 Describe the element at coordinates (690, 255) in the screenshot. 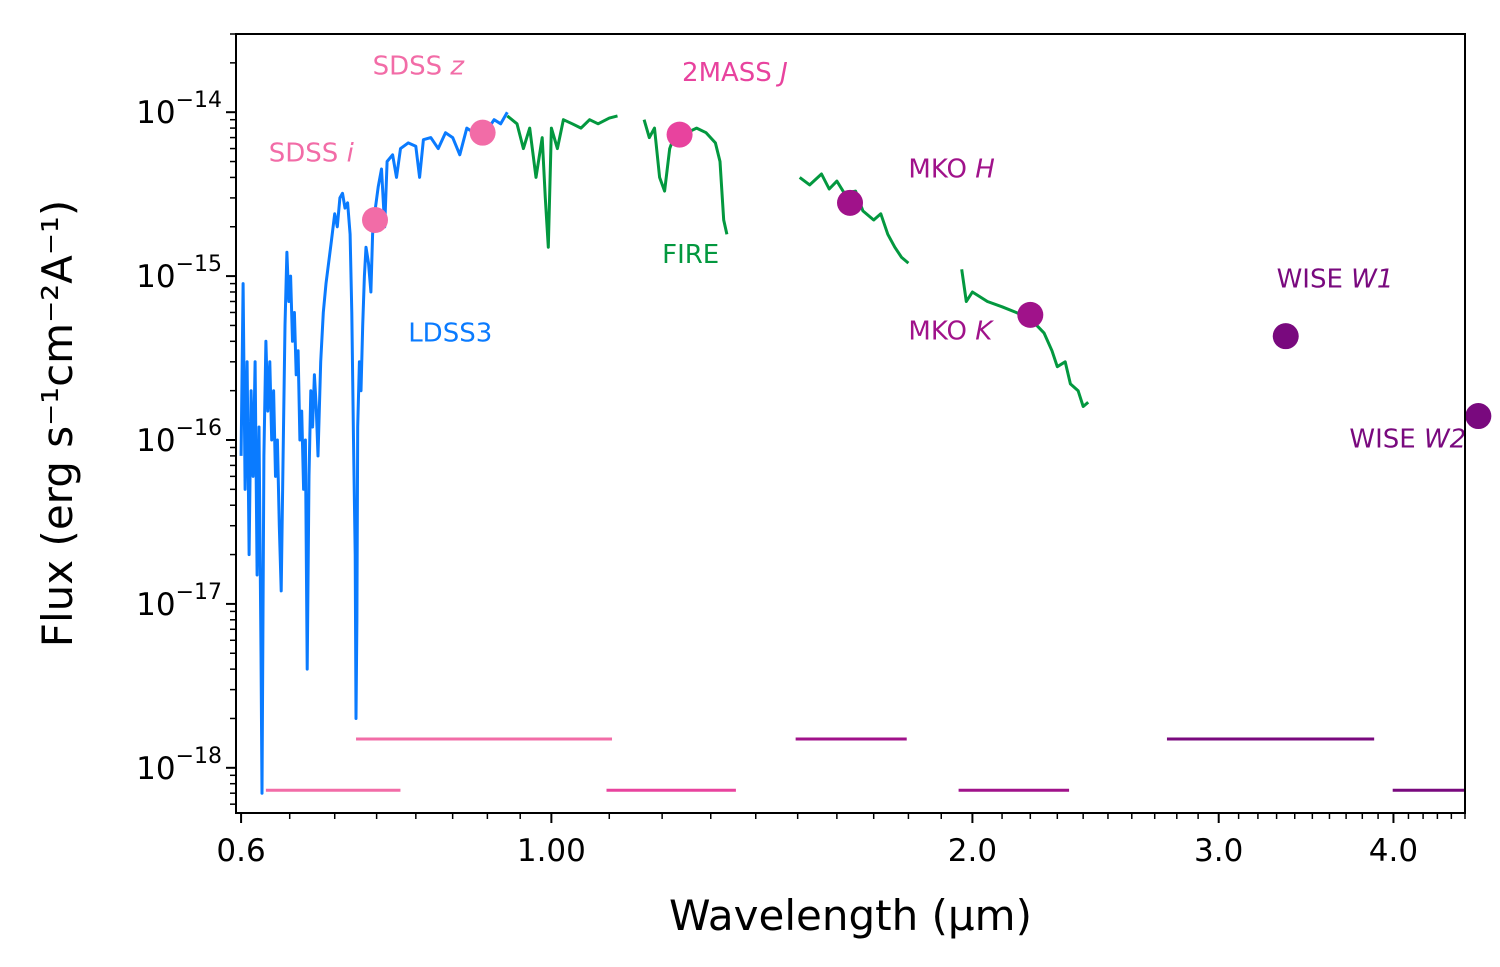

I see `series-label-fire: FIRE` at that location.